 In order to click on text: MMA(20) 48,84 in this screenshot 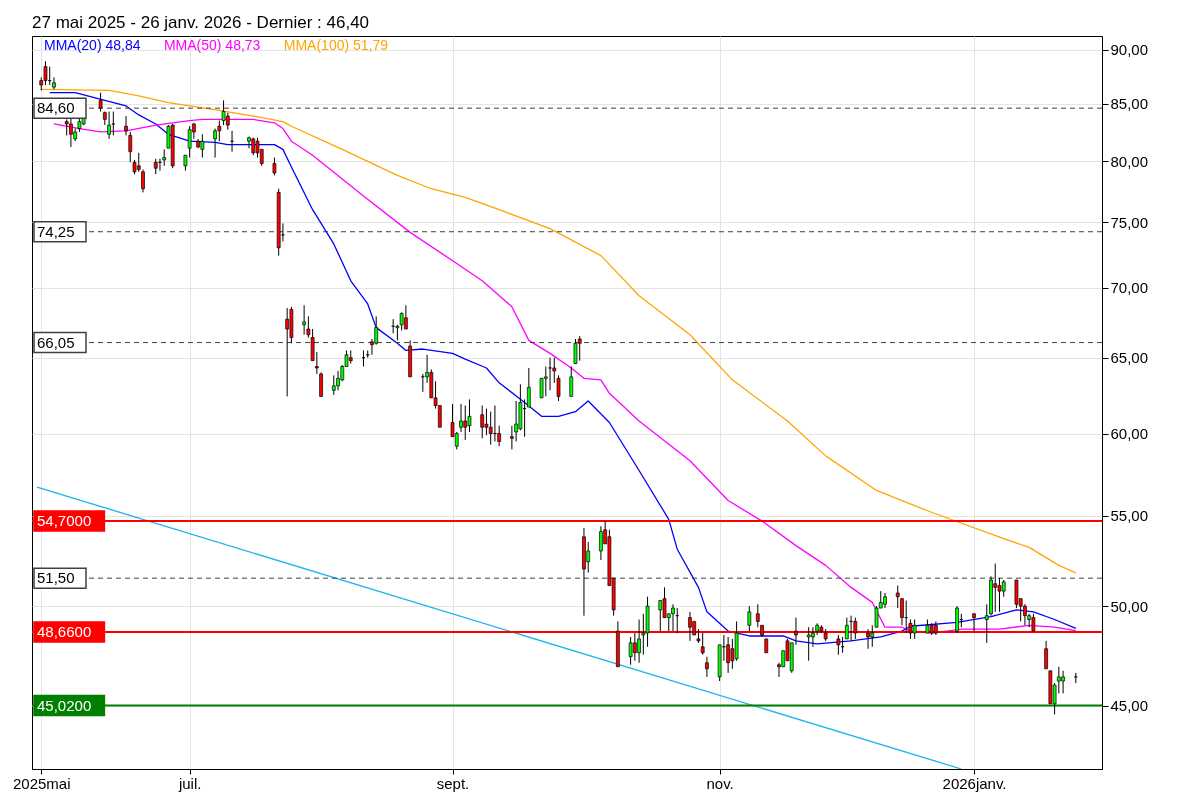, I will do `click(92, 45)`.